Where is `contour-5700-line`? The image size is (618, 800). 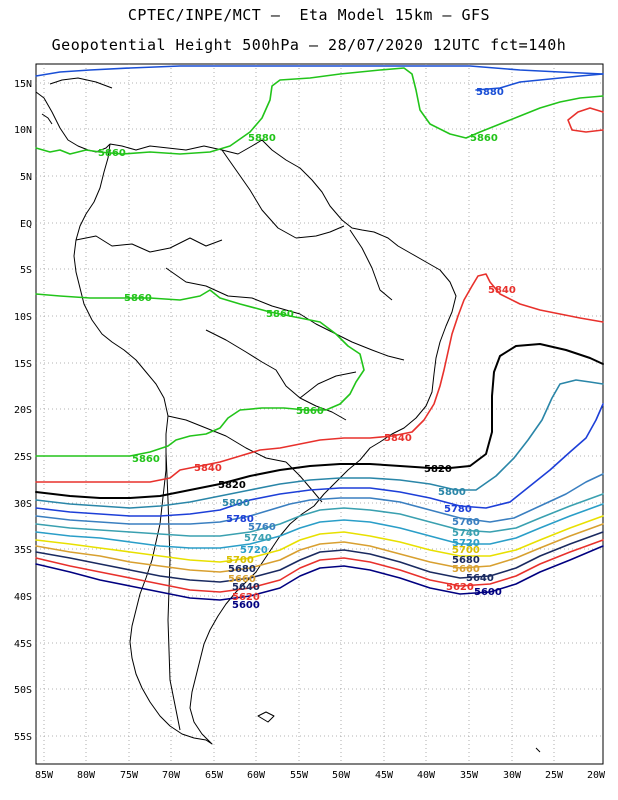
contour-5700-line is located at coordinates (319, 539).